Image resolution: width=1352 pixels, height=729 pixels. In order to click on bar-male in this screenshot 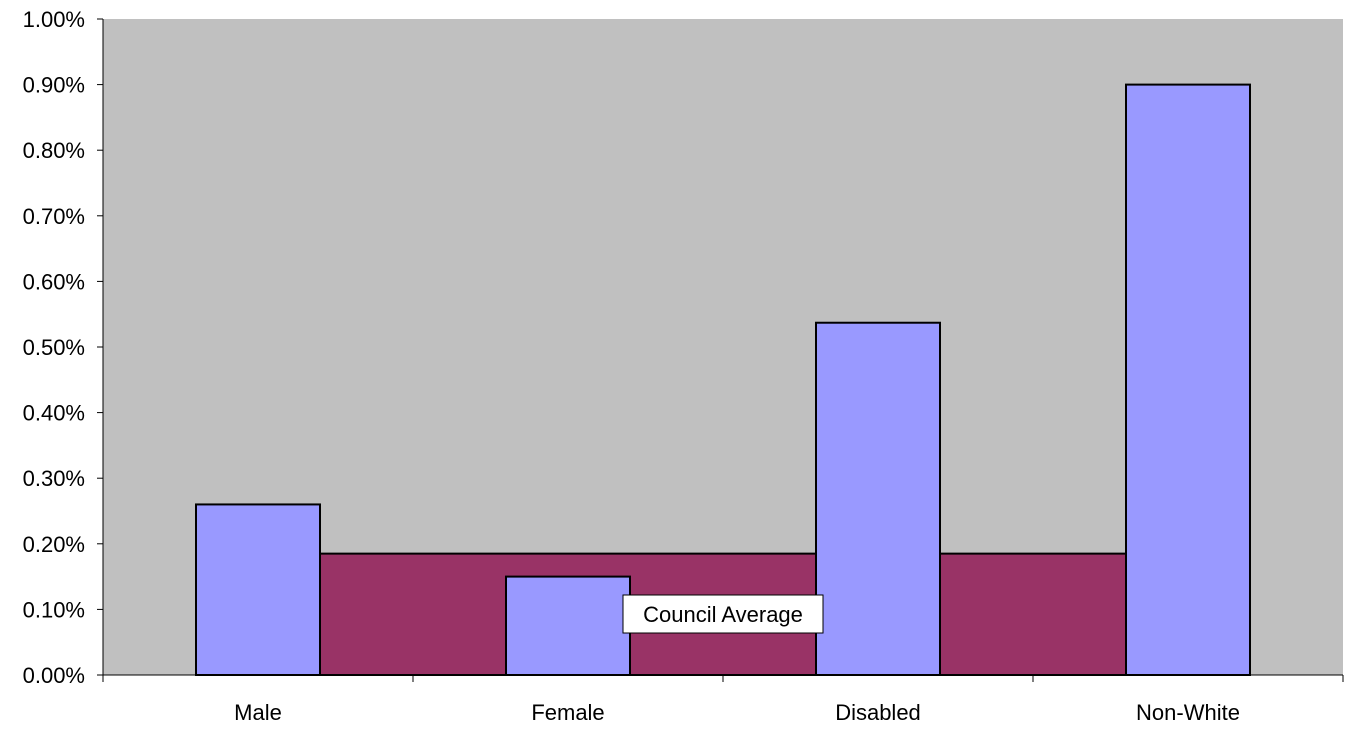, I will do `click(258, 589)`.